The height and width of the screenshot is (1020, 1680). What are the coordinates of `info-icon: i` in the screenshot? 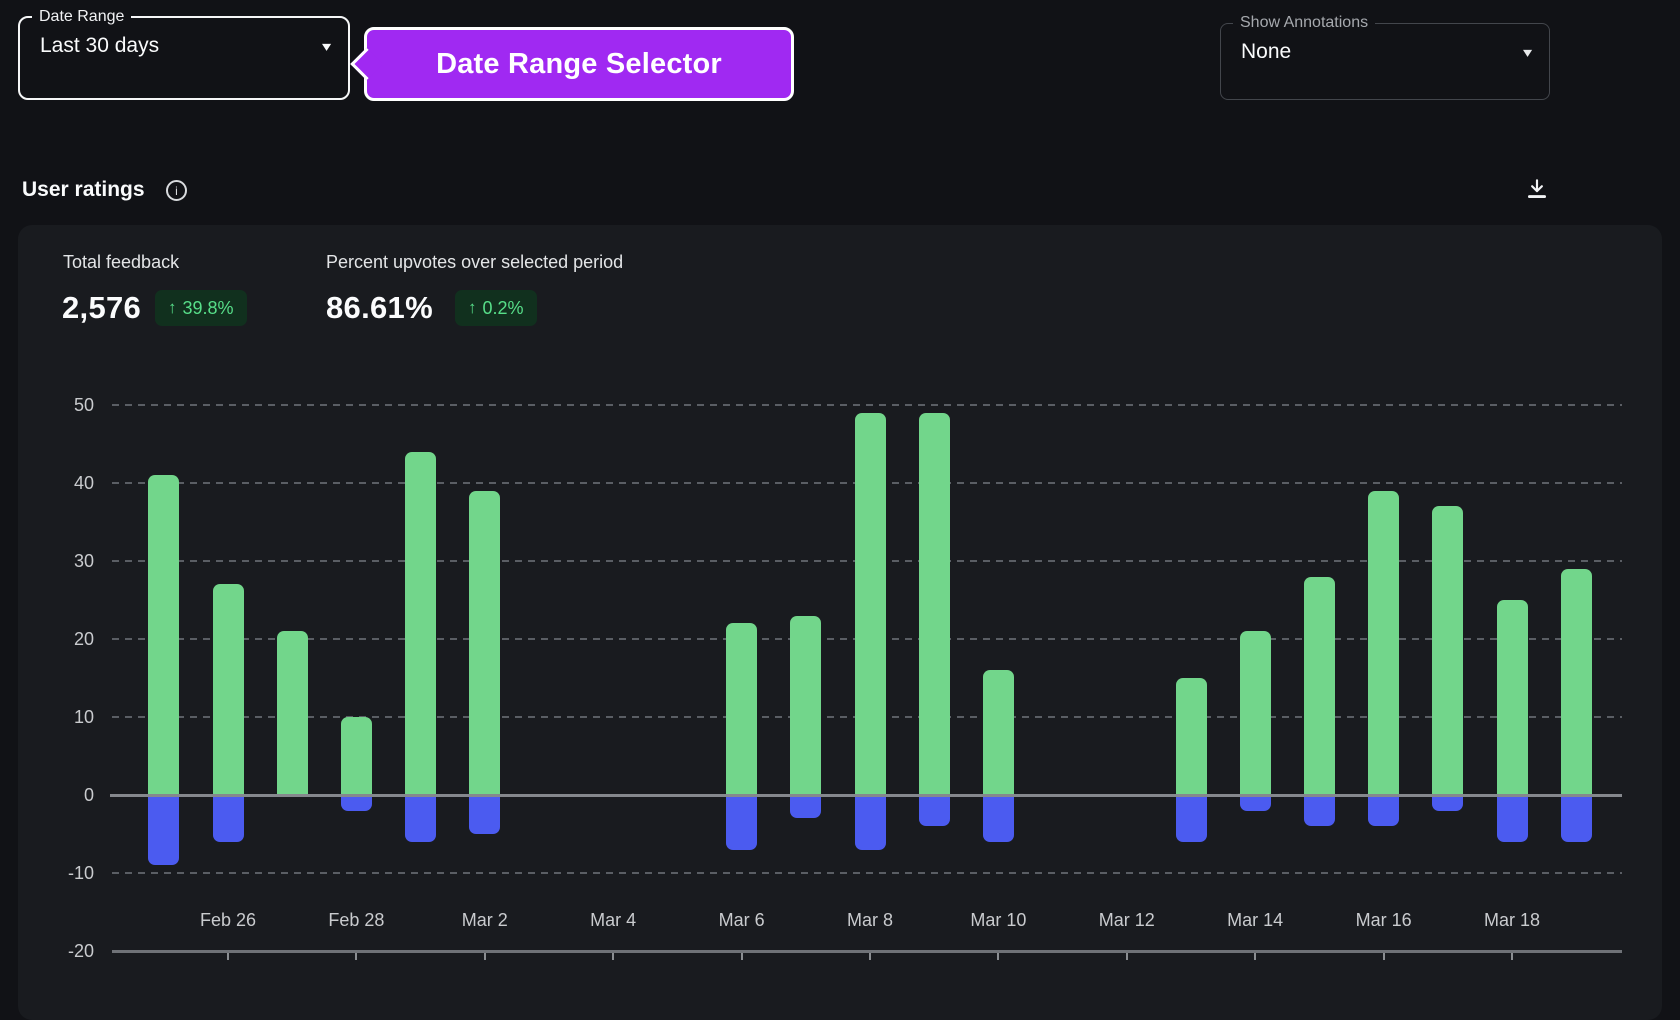 It's located at (176, 190).